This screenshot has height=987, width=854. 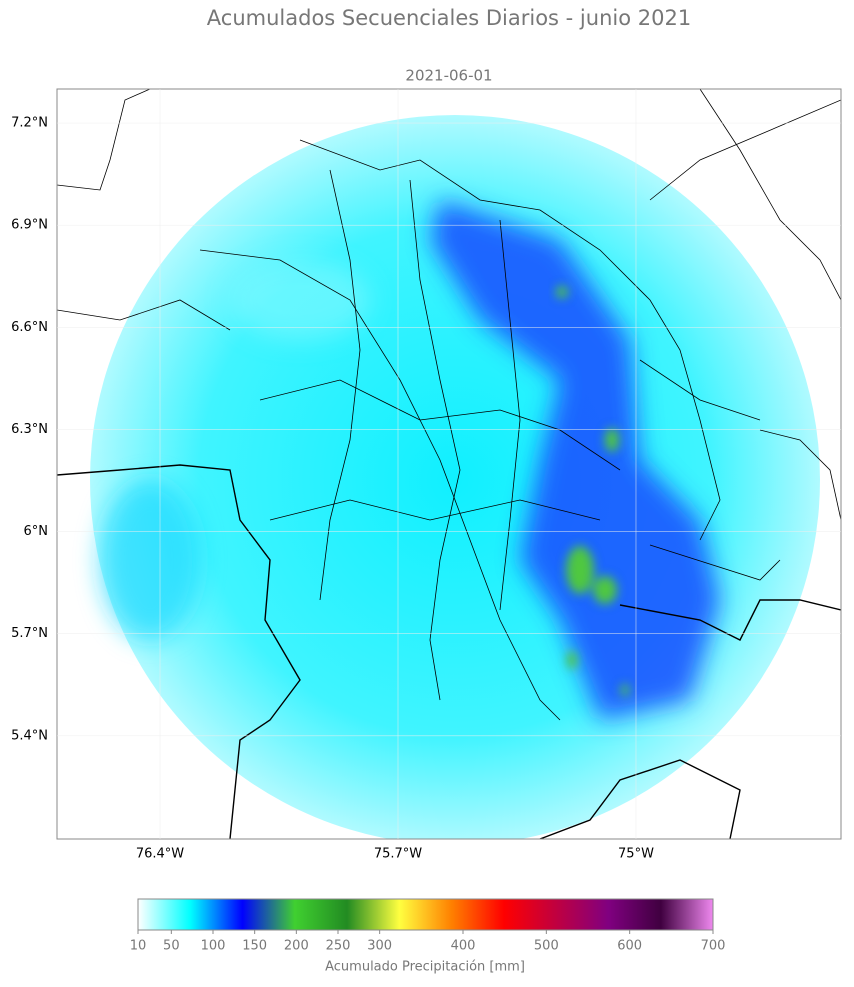 I want to click on colorbar-tick-label: 700, so click(x=713, y=946).